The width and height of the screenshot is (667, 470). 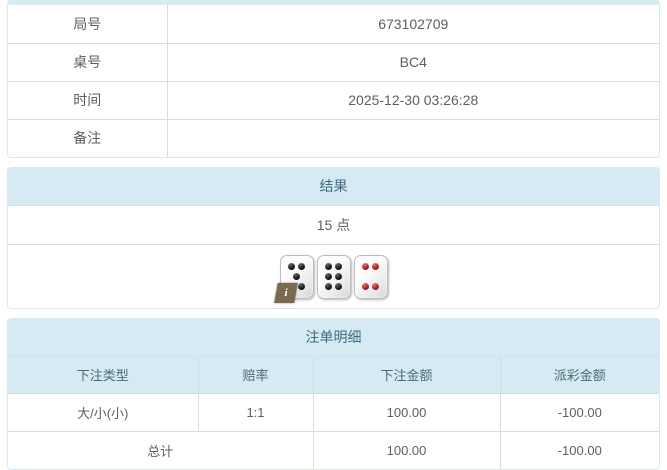 I want to click on info-value-table-no: BC4, so click(x=413, y=62).